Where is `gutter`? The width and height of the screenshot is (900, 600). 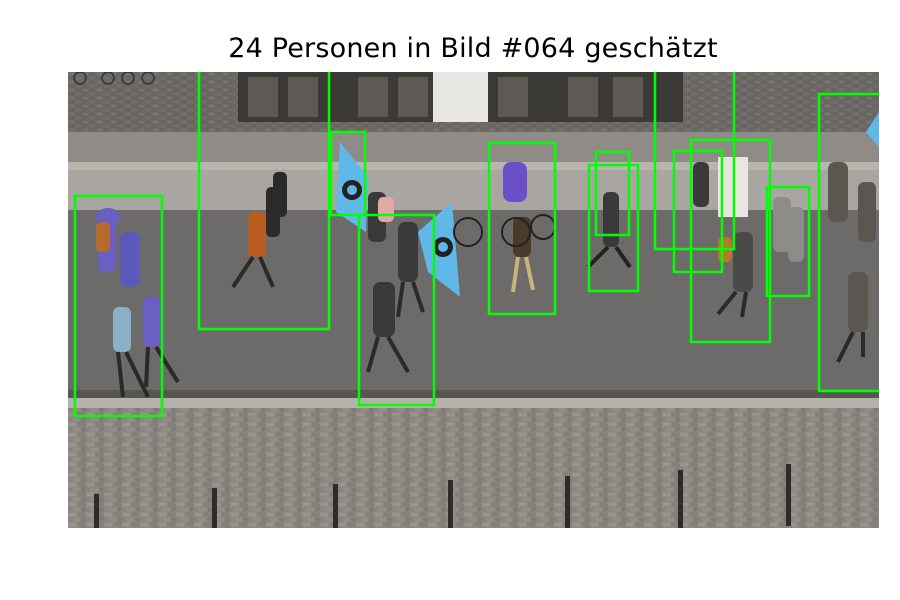 gutter is located at coordinates (473, 395).